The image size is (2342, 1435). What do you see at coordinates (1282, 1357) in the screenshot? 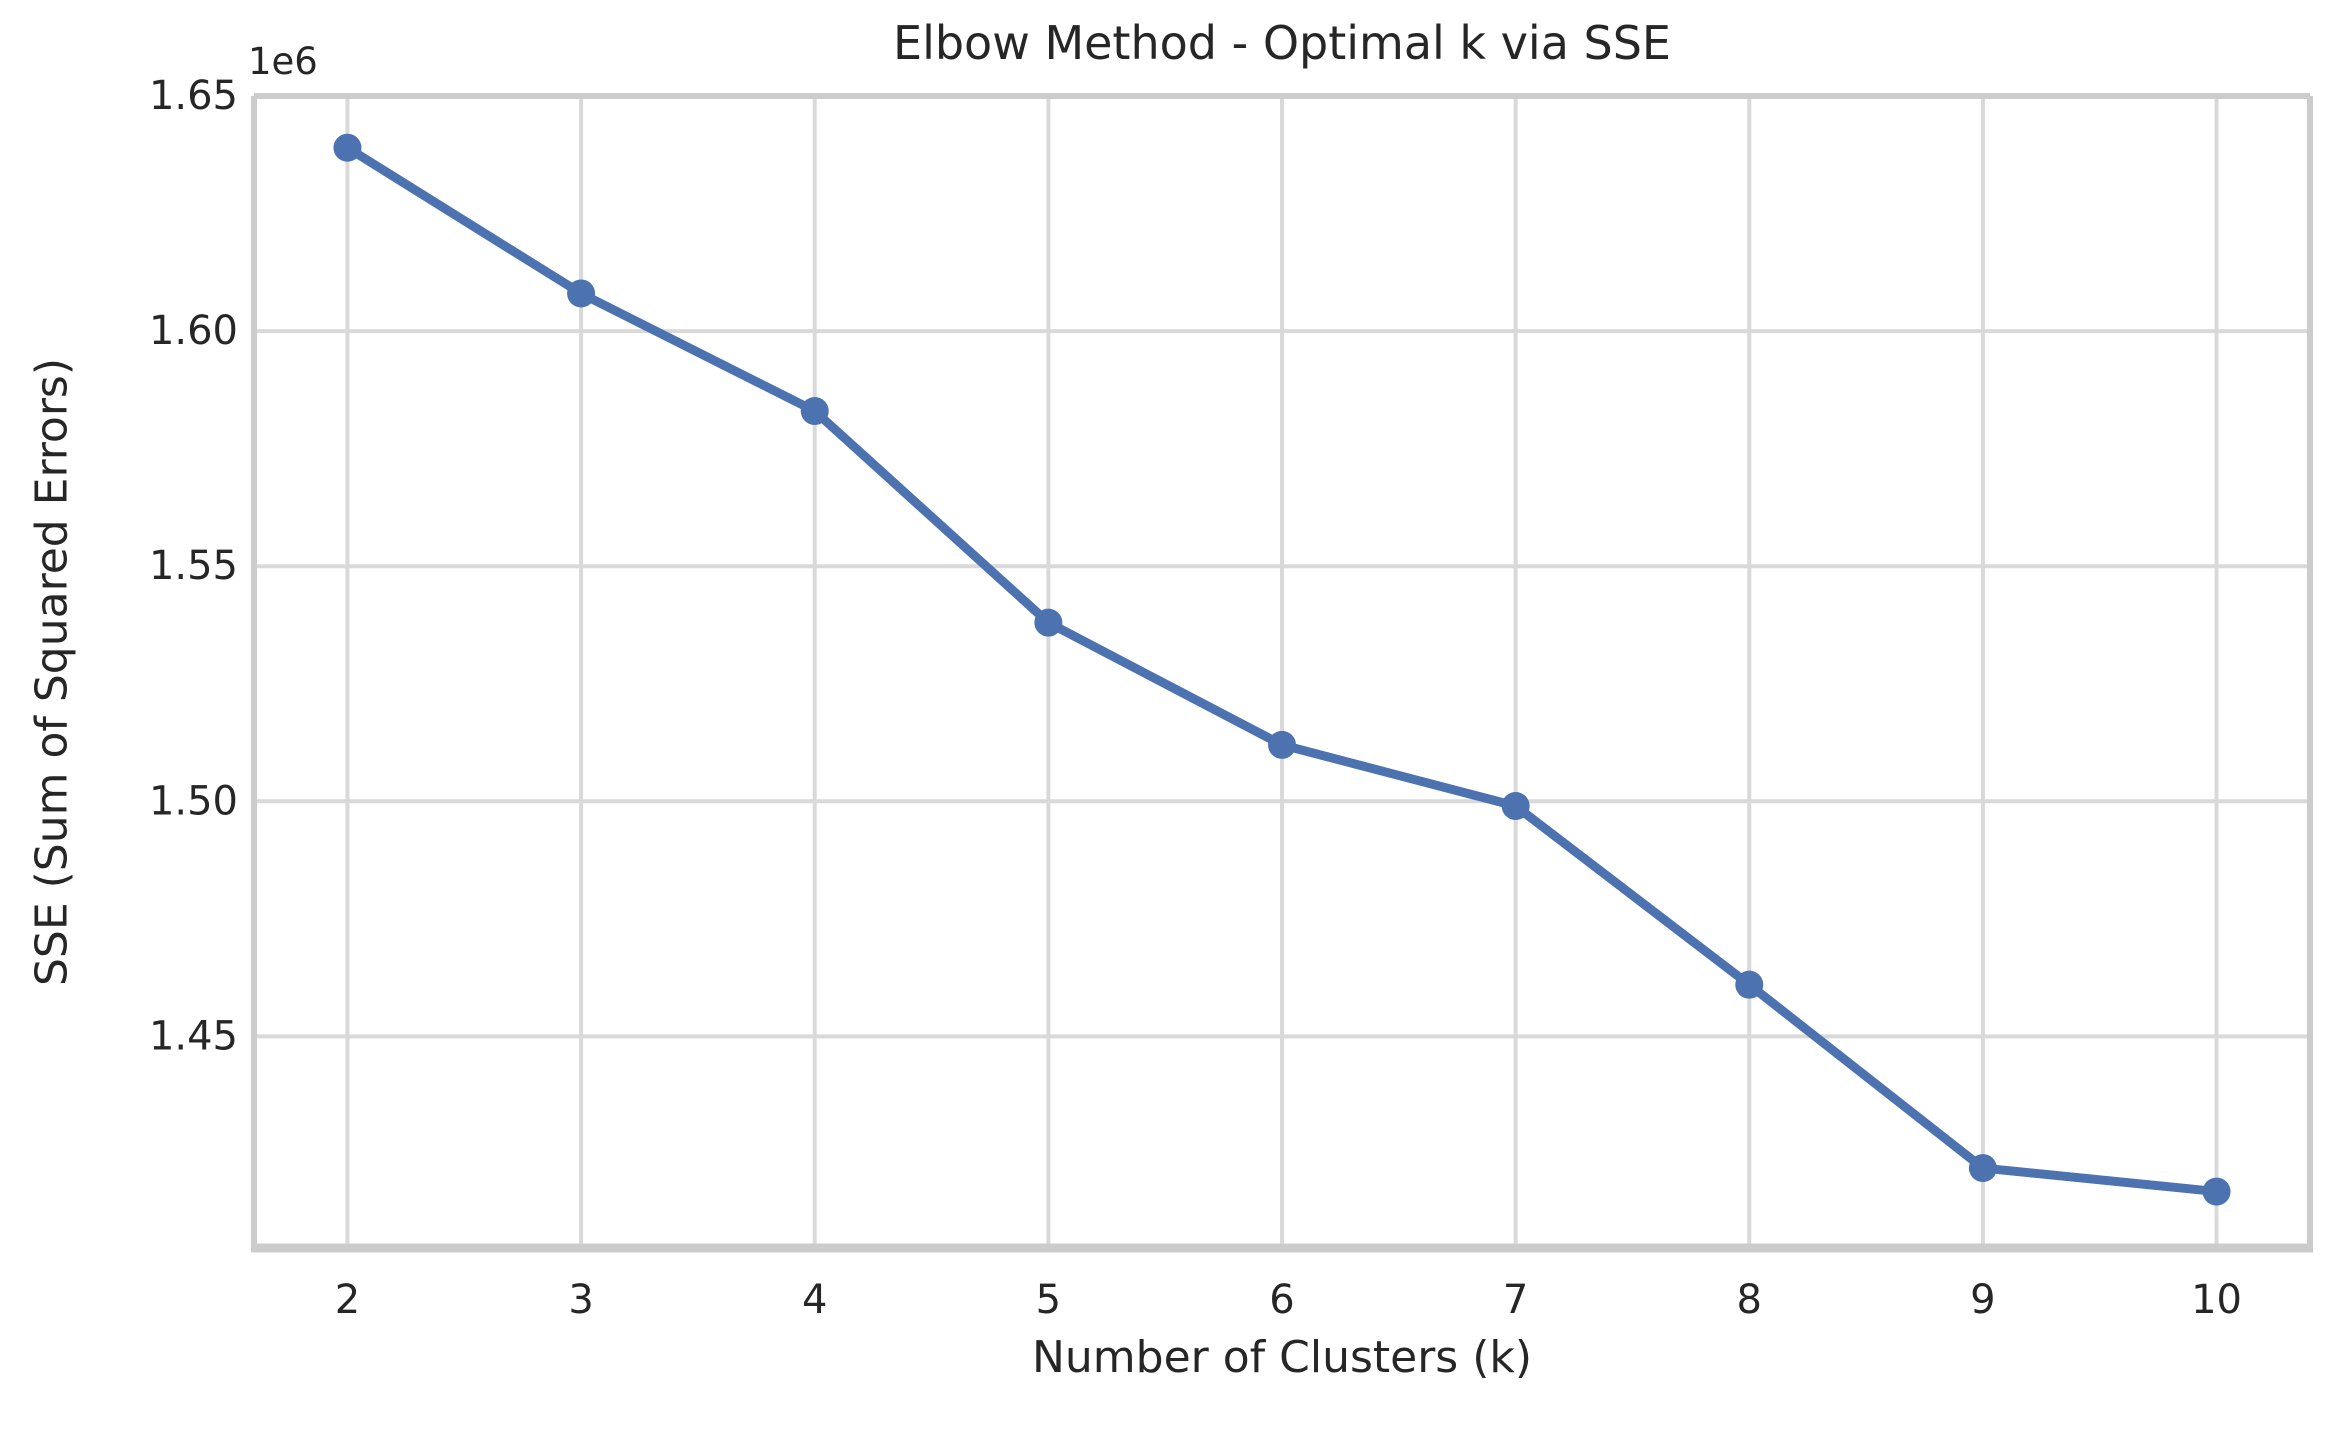
I see `x-axis-label: Number of Clusters (k)` at bounding box center [1282, 1357].